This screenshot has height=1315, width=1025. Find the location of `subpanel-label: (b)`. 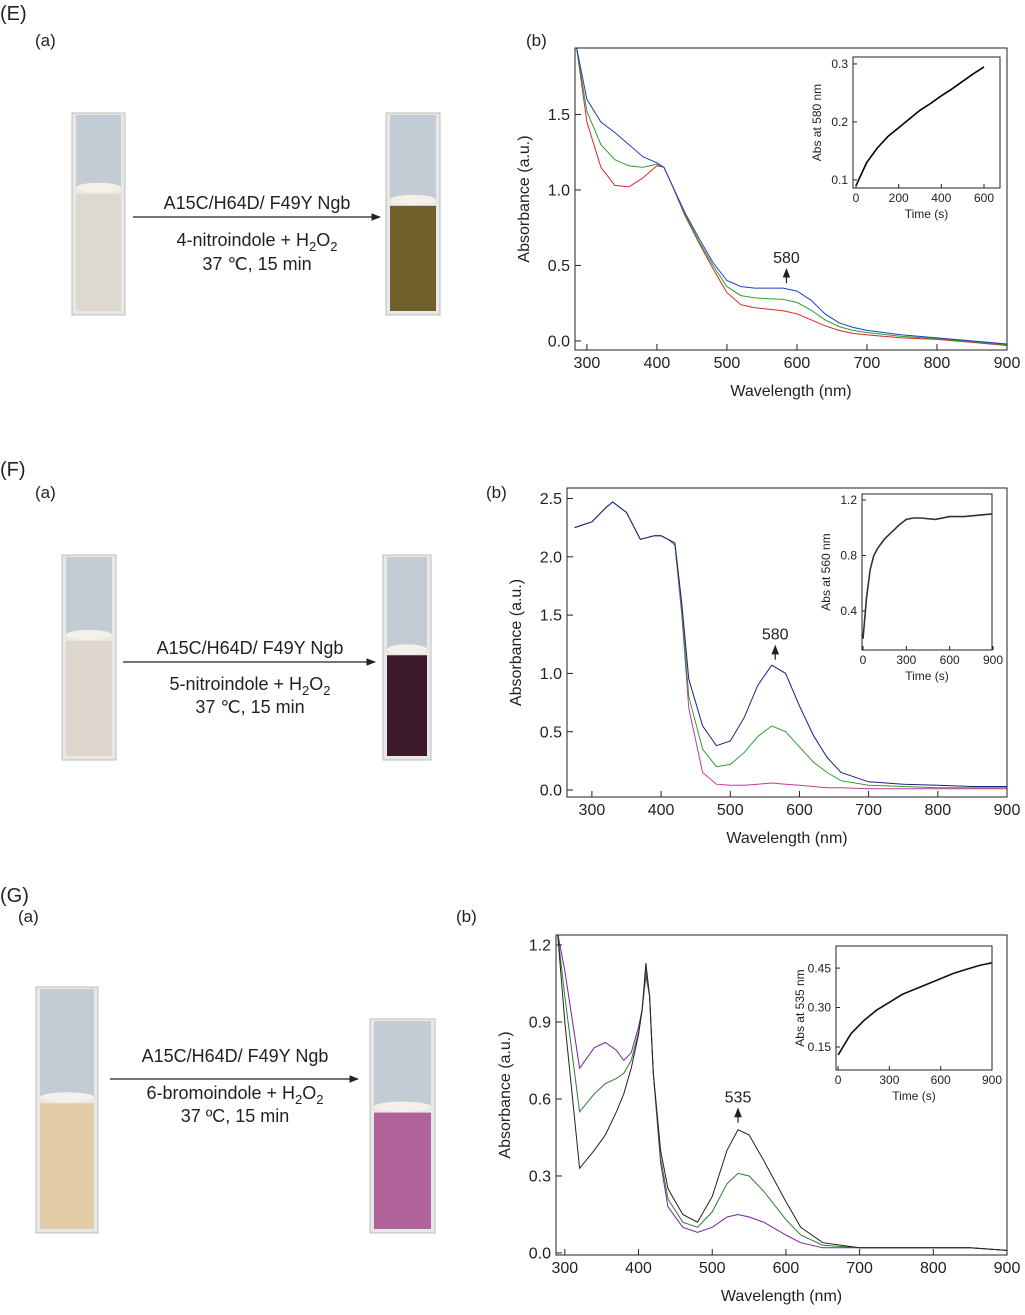

subpanel-label: (b) is located at coordinates (536, 40).